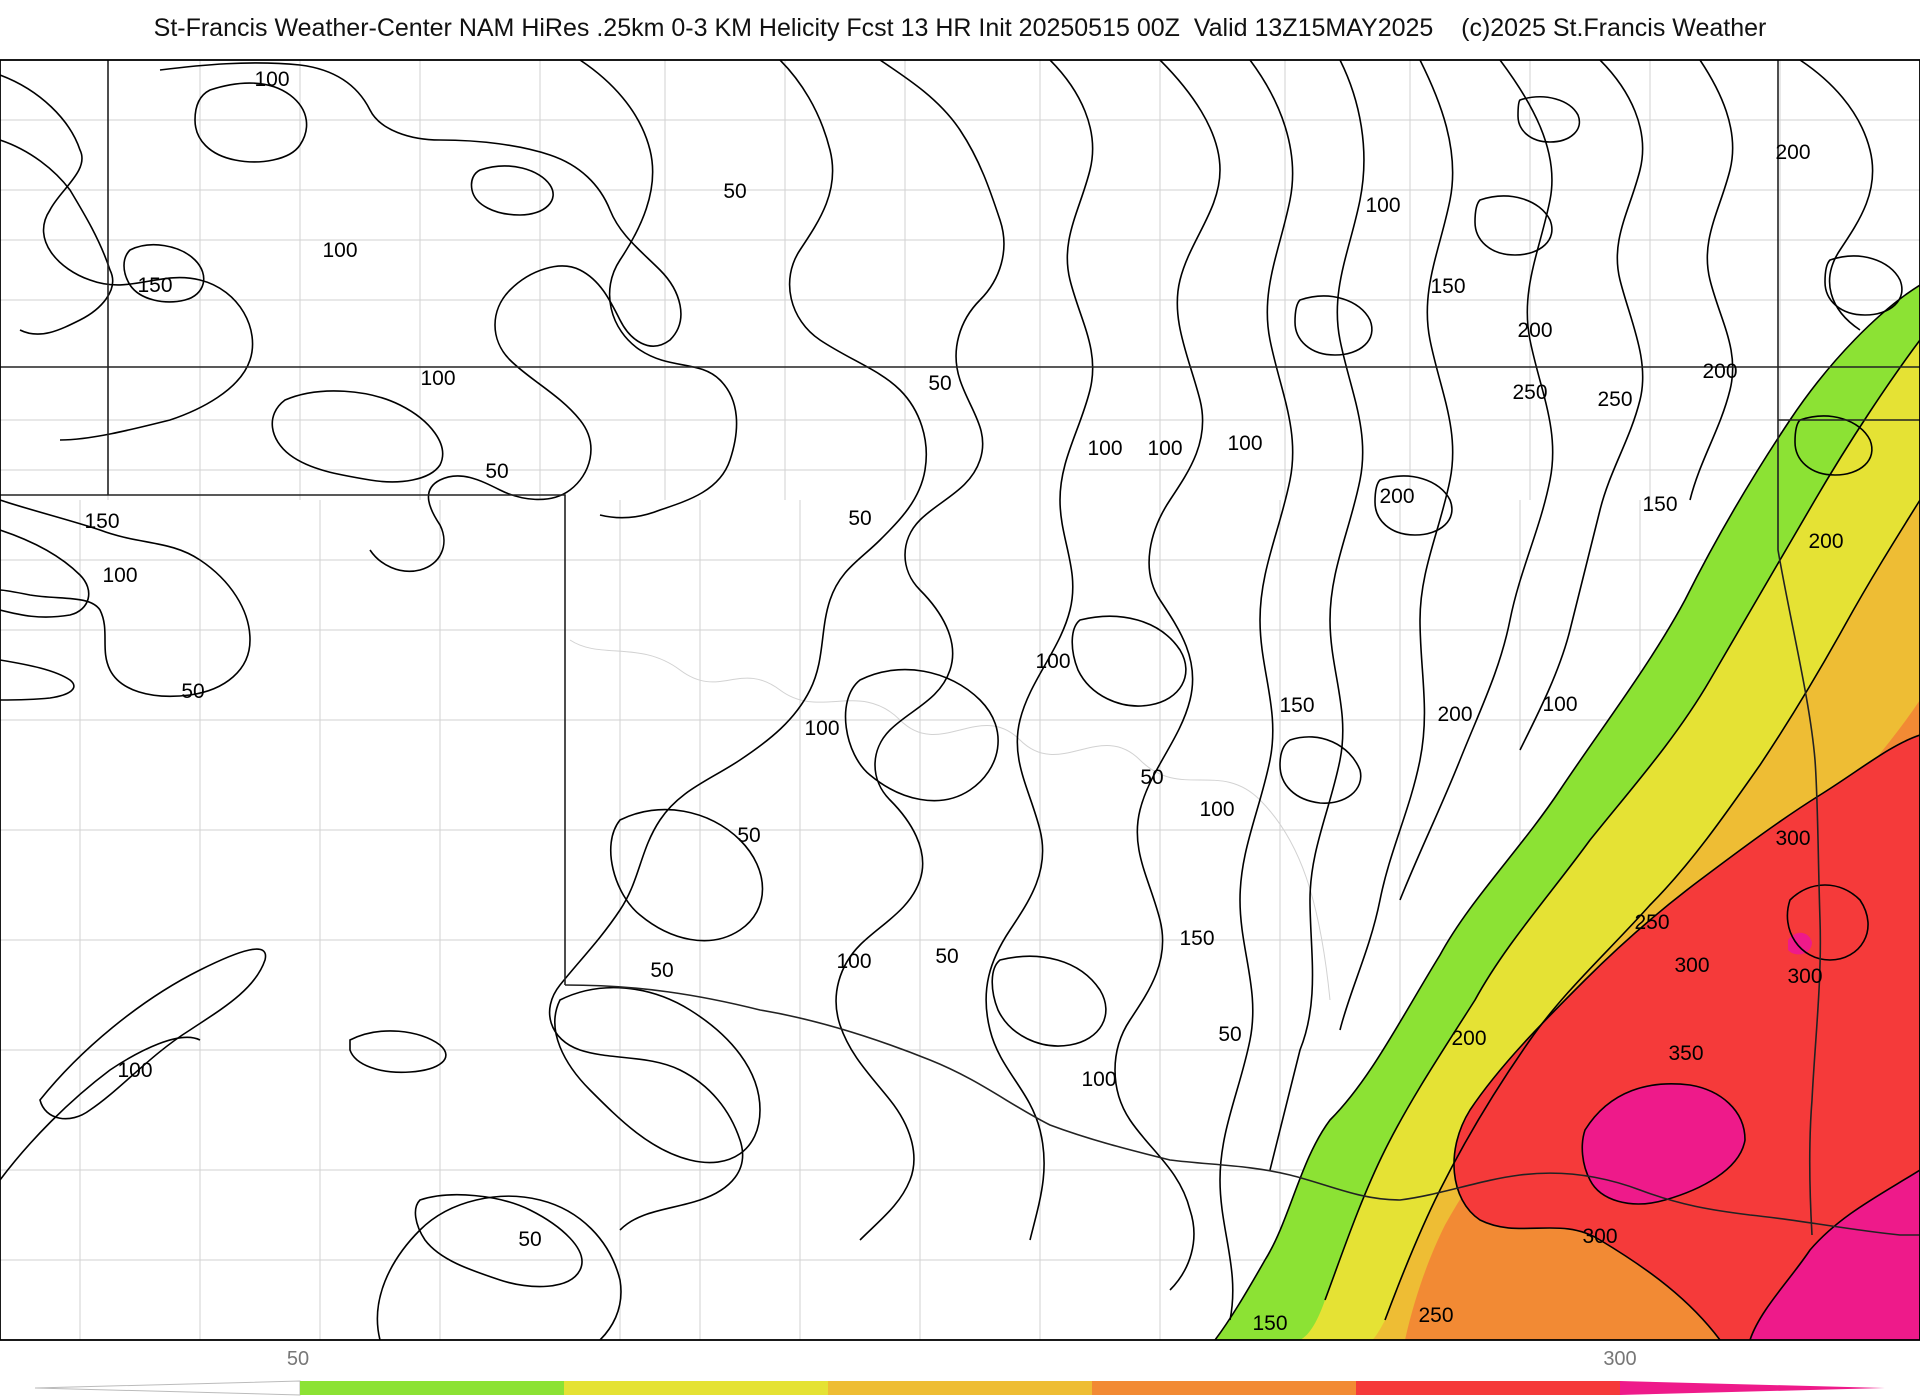 The width and height of the screenshot is (1920, 1400). I want to click on contour-label: 350, so click(1685, 1053).